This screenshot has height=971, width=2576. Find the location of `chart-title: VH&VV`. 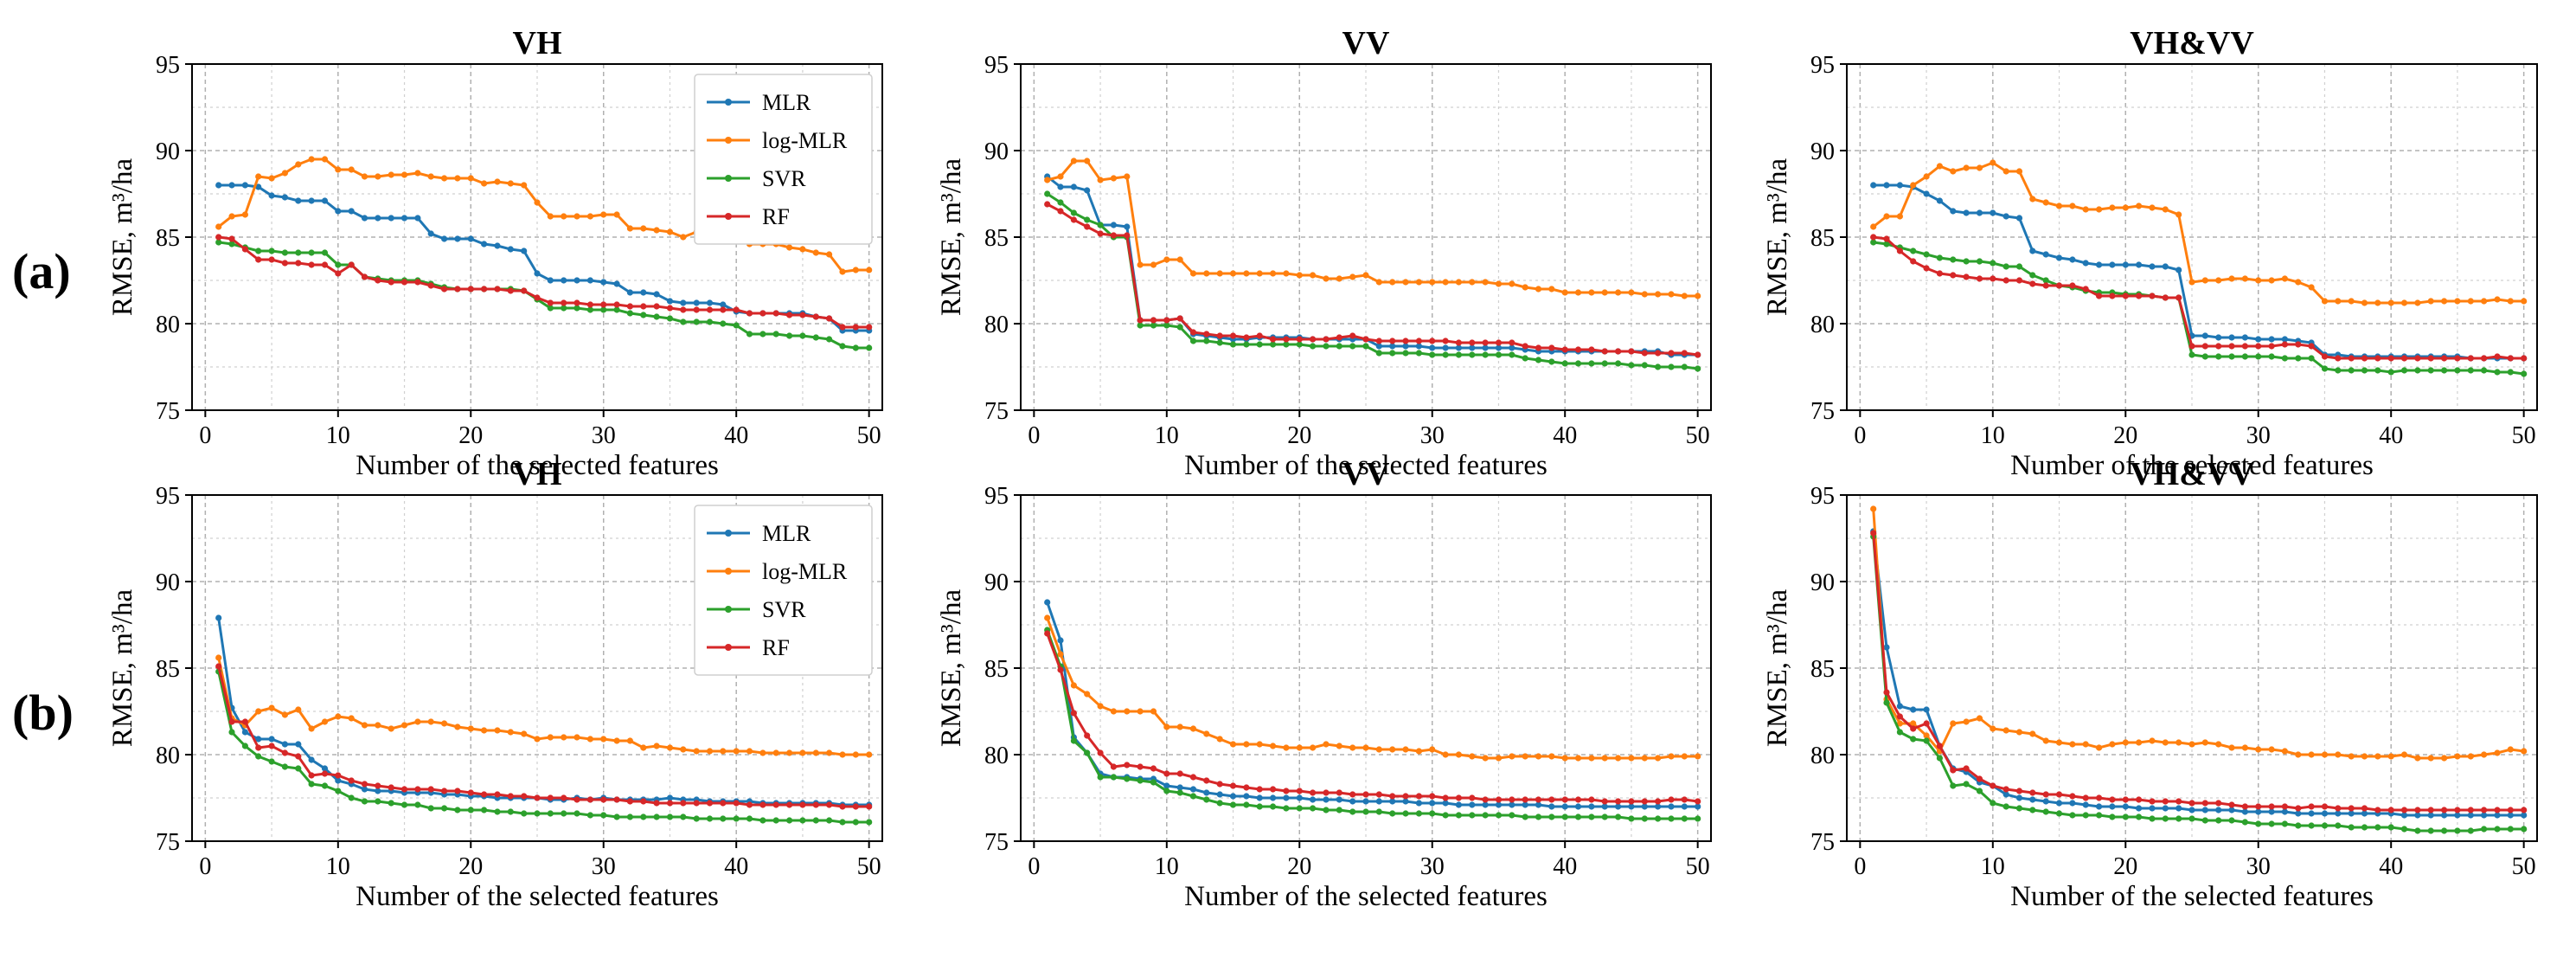

chart-title: VH&VV is located at coordinates (2192, 474).